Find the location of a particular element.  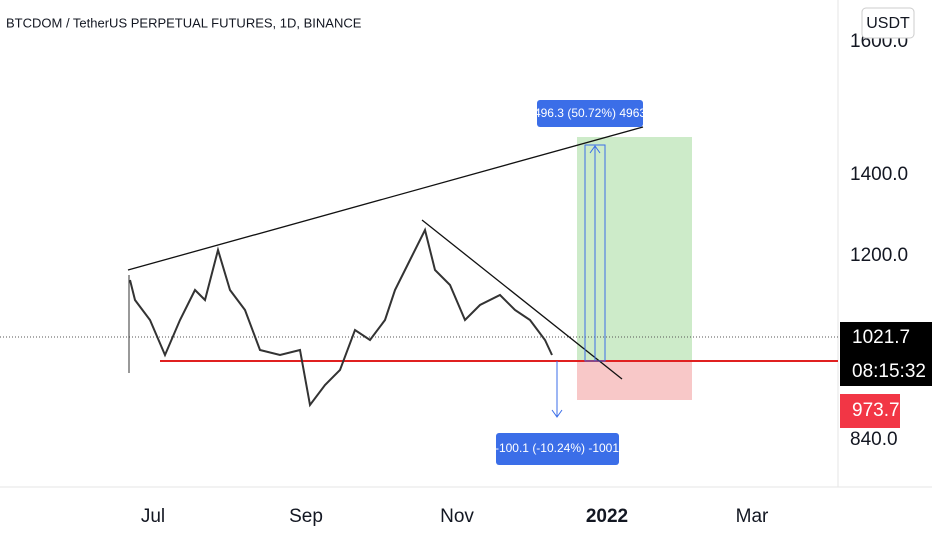

price-label: 1400.0 is located at coordinates (879, 174).